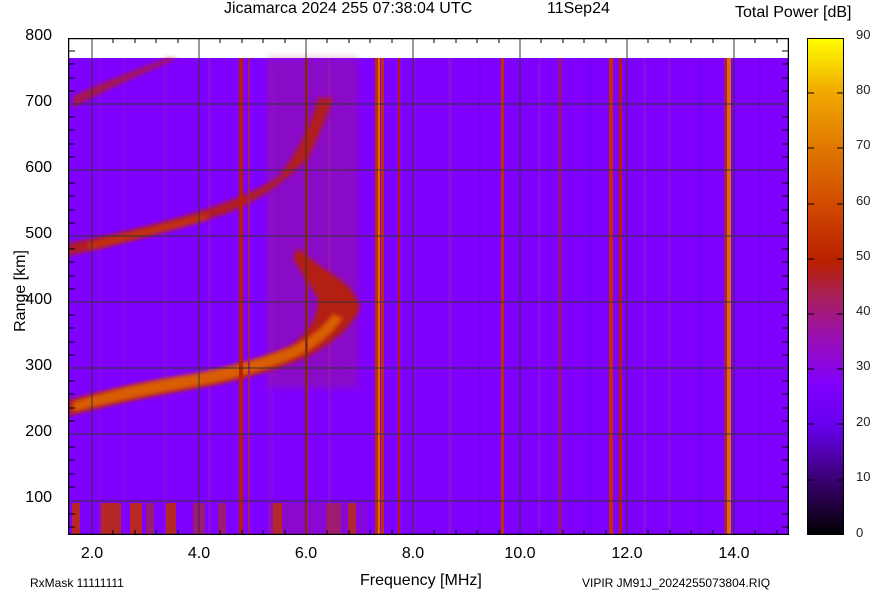 The image size is (874, 595). Describe the element at coordinates (38, 431) in the screenshot. I see `y-tick-200: 200` at that location.